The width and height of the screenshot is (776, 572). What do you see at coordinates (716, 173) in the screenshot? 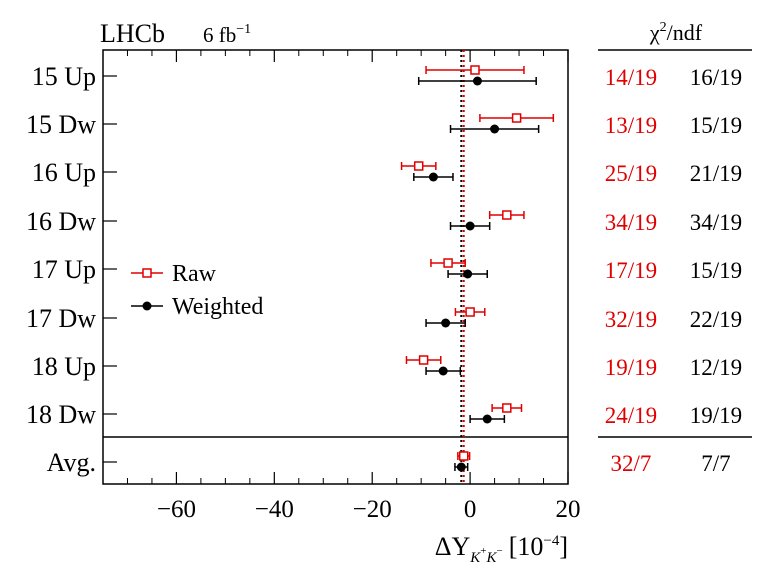
I see `weighted-chi2-value: 21/19` at bounding box center [716, 173].